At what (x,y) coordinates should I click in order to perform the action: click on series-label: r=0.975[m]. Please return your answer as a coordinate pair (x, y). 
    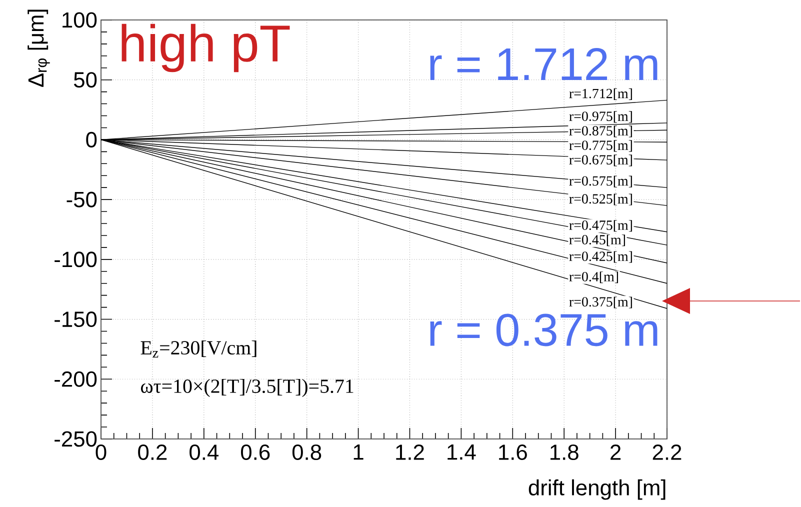
    Looking at the image, I should click on (600, 117).